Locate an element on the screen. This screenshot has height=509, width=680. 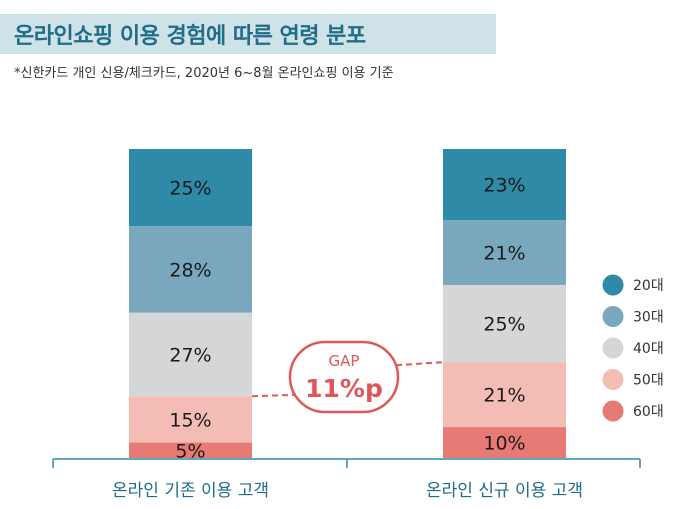
category-label-2: 온라인 신규 이용 고객 is located at coordinates (504, 491).